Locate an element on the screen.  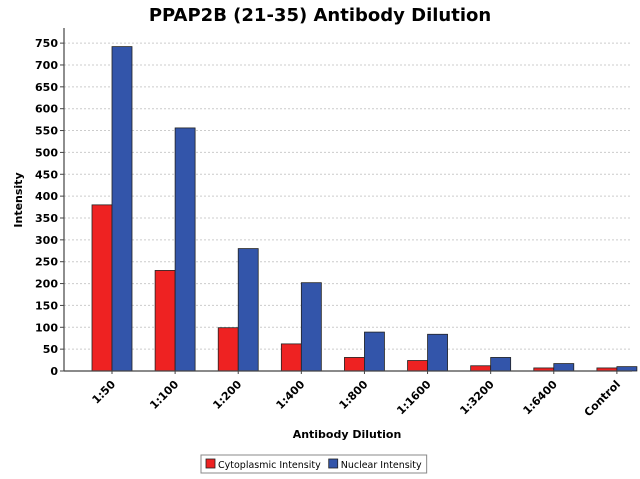
legend: Cytoplasmic Intensity Nuclear Intensity is located at coordinates (314, 464).